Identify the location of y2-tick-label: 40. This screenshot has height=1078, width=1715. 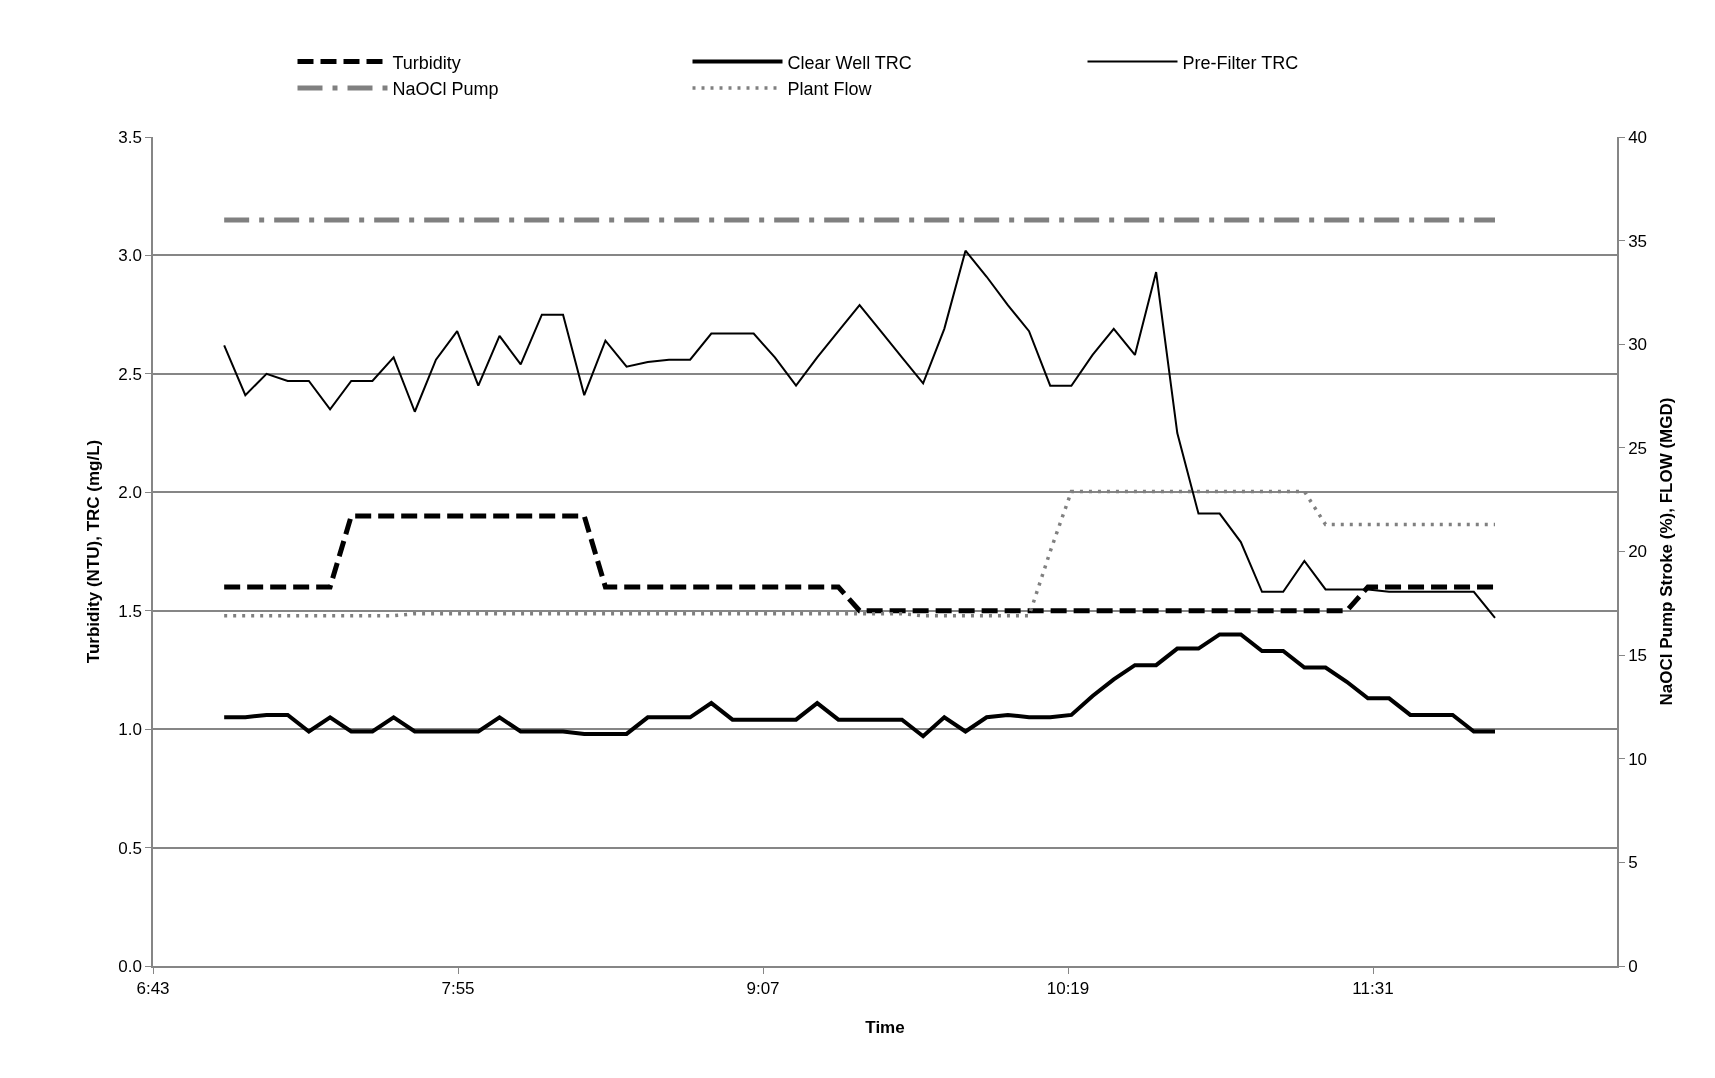
(1638, 137).